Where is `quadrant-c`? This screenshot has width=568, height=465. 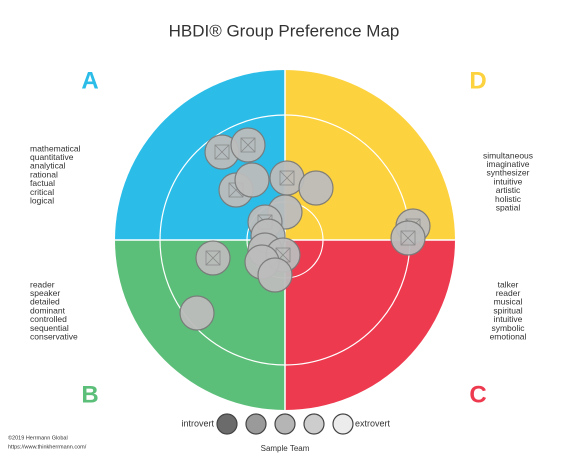
quadrant-c is located at coordinates (370, 325).